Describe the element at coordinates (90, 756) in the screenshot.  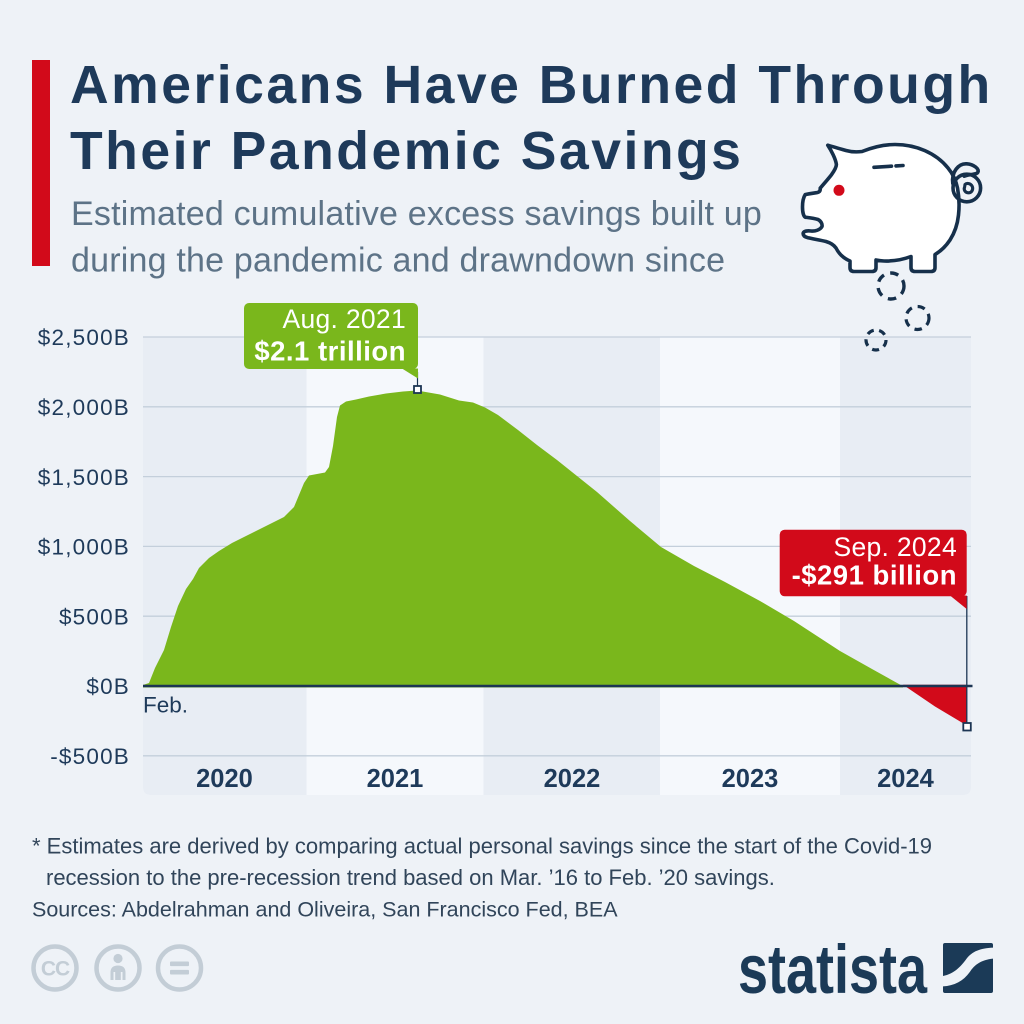
I see `svg-text: -$500B` at that location.